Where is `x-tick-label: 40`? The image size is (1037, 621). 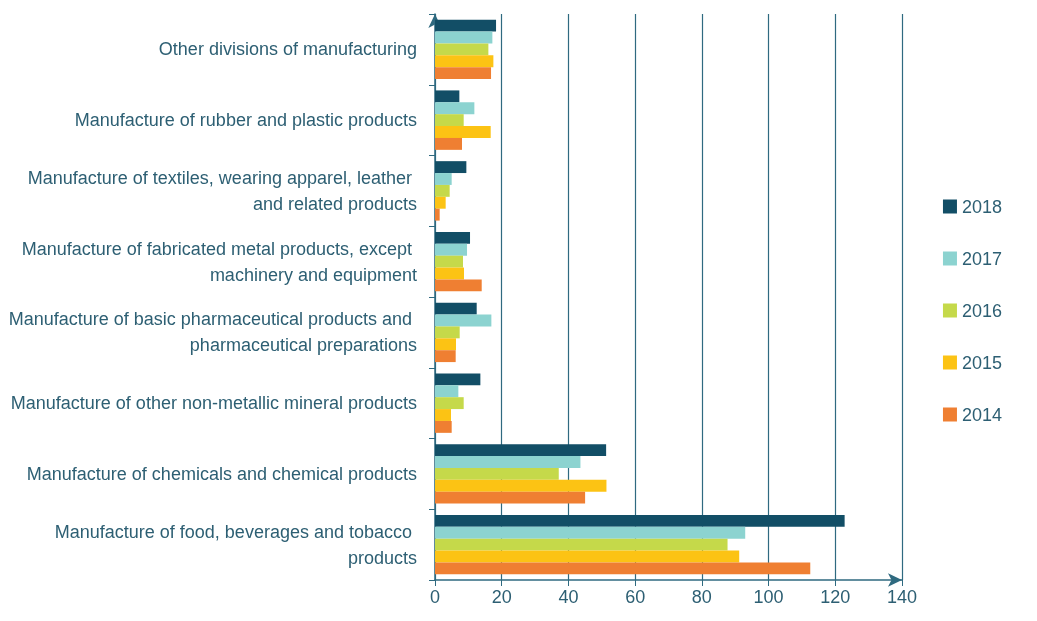 x-tick-label: 40 is located at coordinates (568, 597).